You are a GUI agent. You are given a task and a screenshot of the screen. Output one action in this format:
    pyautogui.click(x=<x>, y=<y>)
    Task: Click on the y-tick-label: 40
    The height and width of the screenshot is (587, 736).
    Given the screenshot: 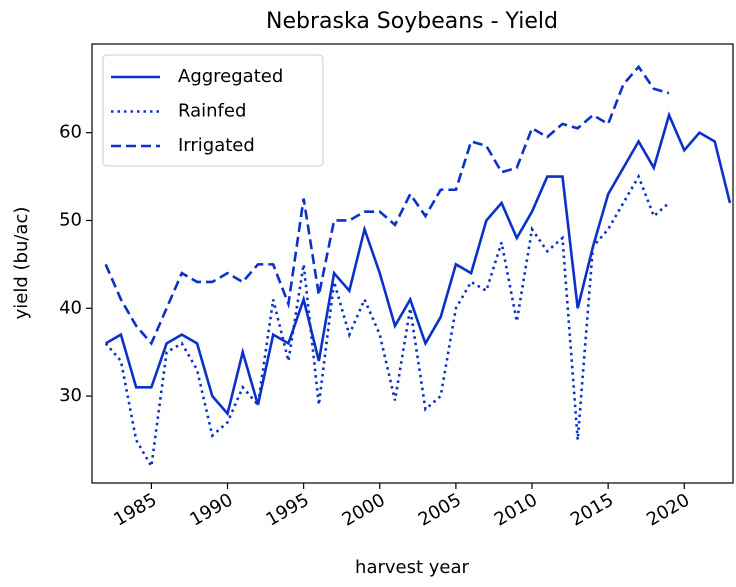 What is the action you would take?
    pyautogui.click(x=70, y=307)
    